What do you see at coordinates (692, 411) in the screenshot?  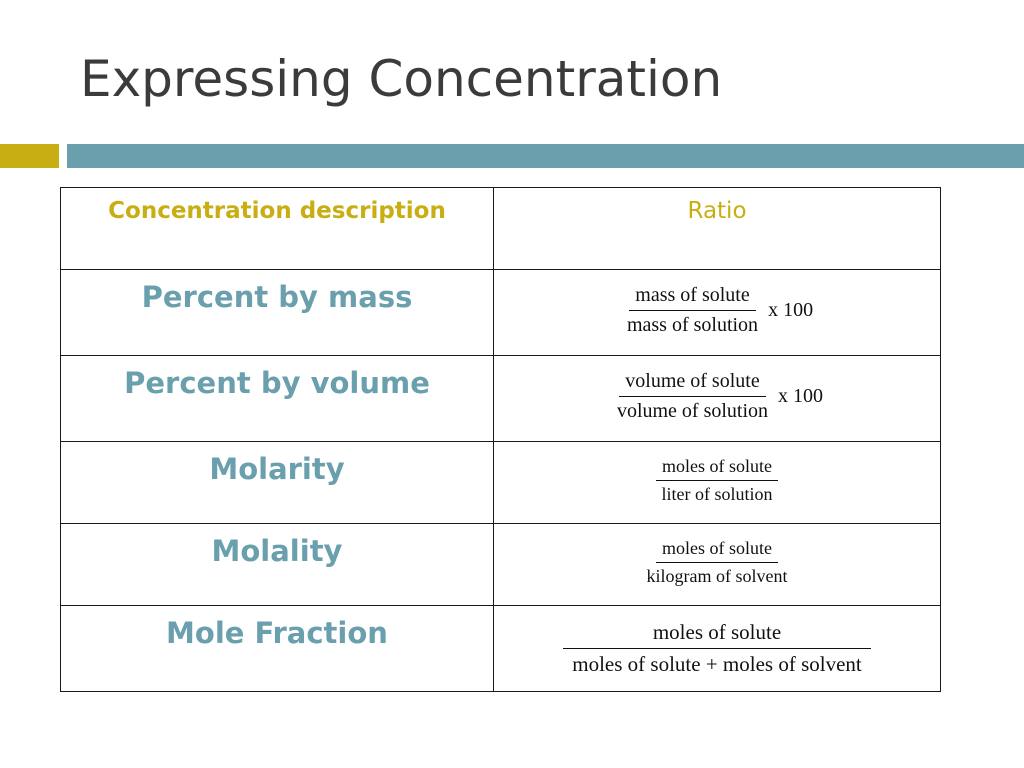 I see `denominator: volume of solution` at bounding box center [692, 411].